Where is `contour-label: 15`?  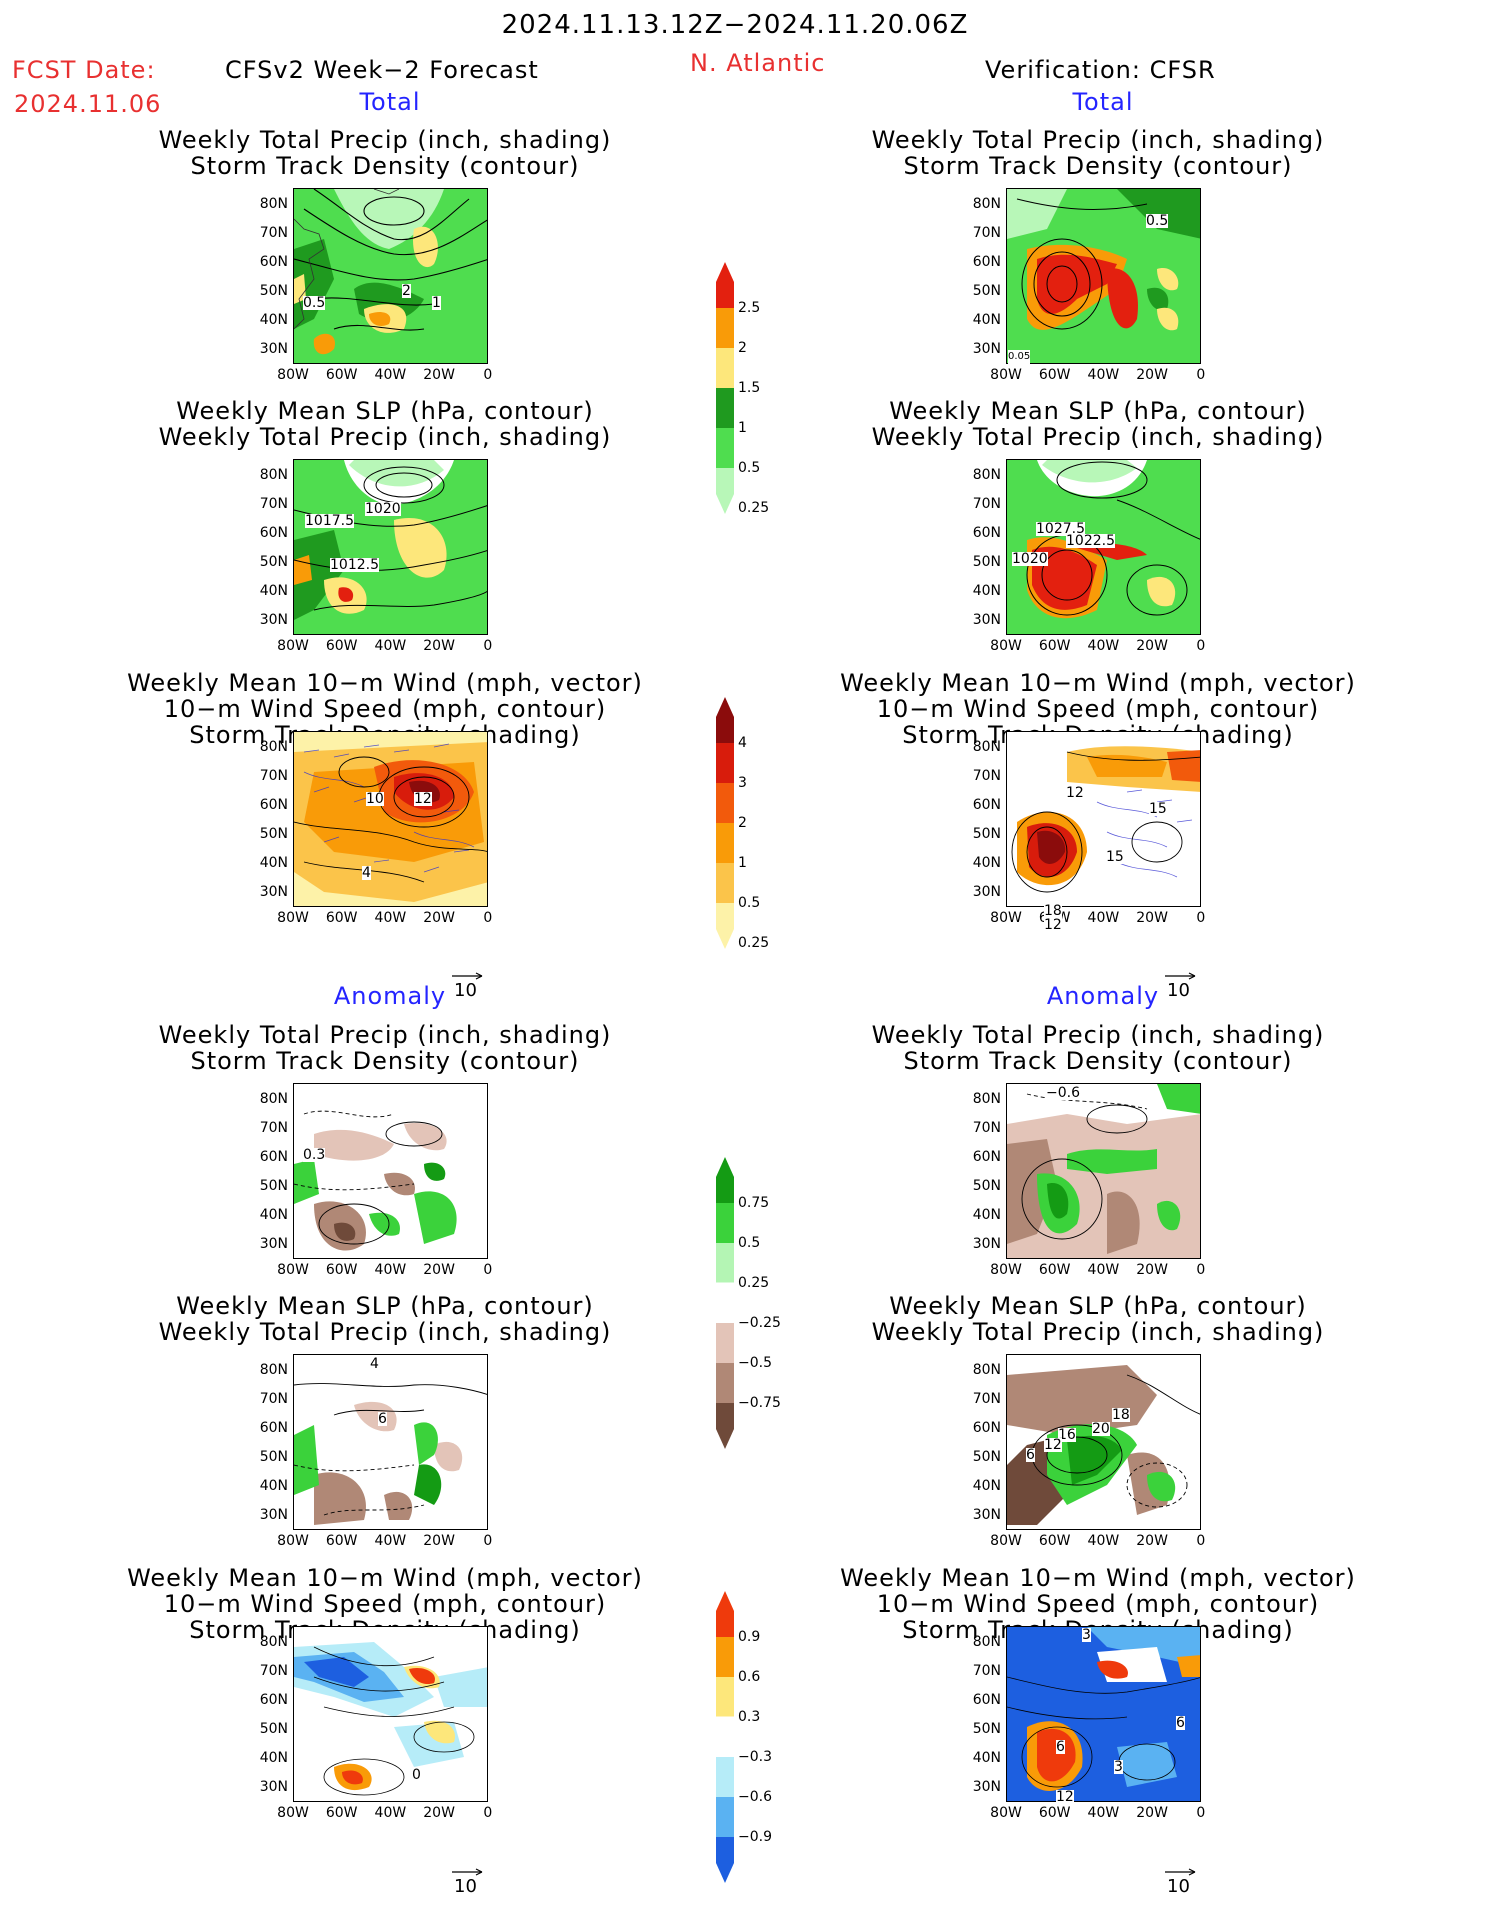 contour-label: 15 is located at coordinates (1115, 857).